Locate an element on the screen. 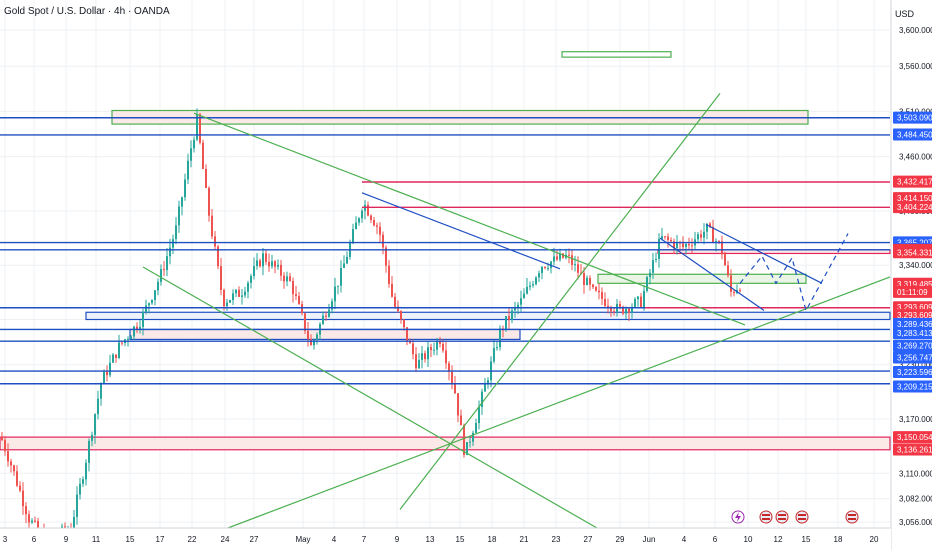  time-tick-label: 9 is located at coordinates (397, 539).